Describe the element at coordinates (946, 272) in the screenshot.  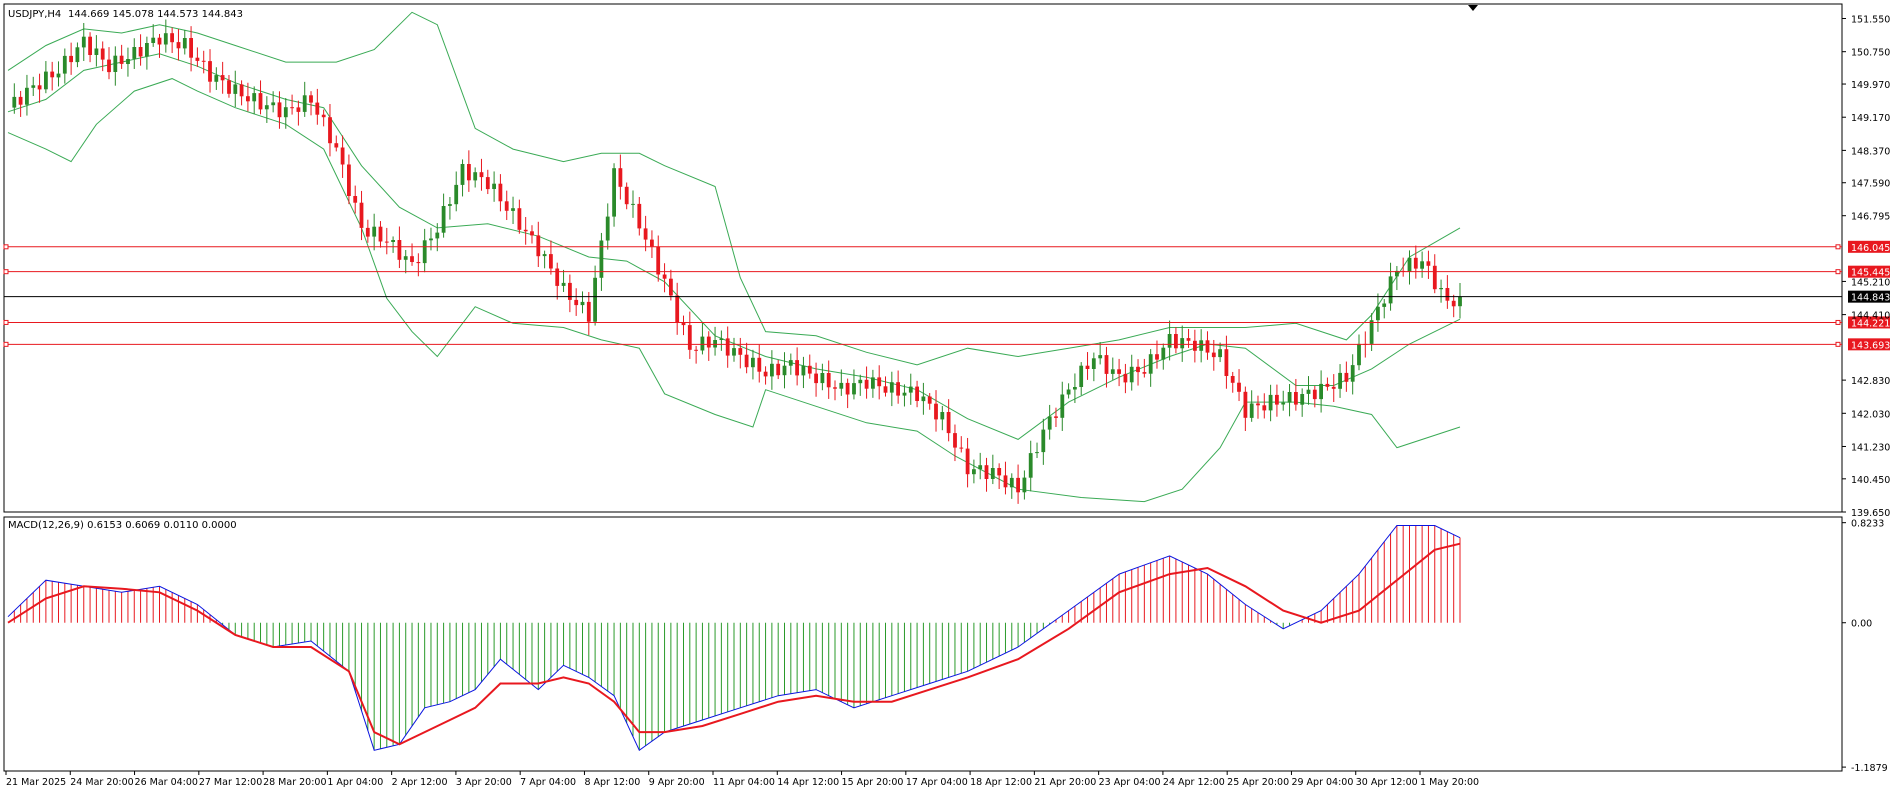
I see `price-level: 145.445` at that location.